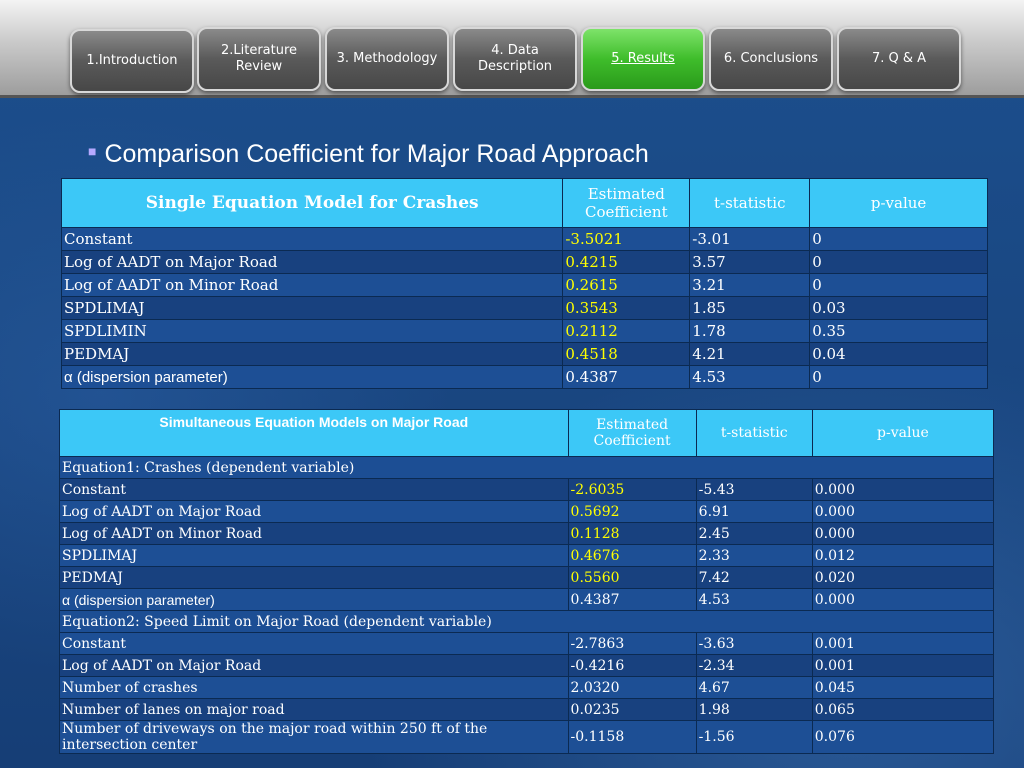 The image size is (1024, 768). What do you see at coordinates (750, 331) in the screenshot?
I see `cell-t-statistic: 1.78` at bounding box center [750, 331].